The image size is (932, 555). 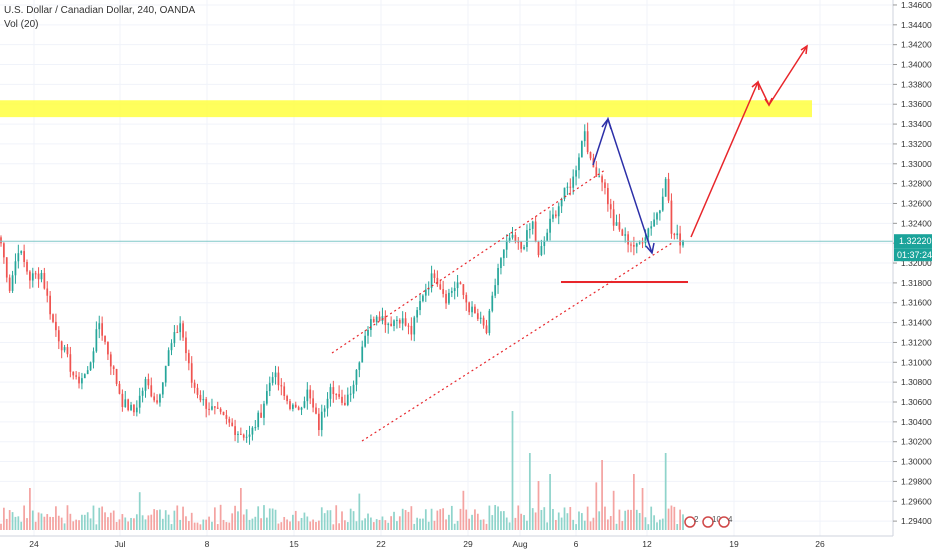 I want to click on current-price-label: 1.32220, so click(x=915, y=241).